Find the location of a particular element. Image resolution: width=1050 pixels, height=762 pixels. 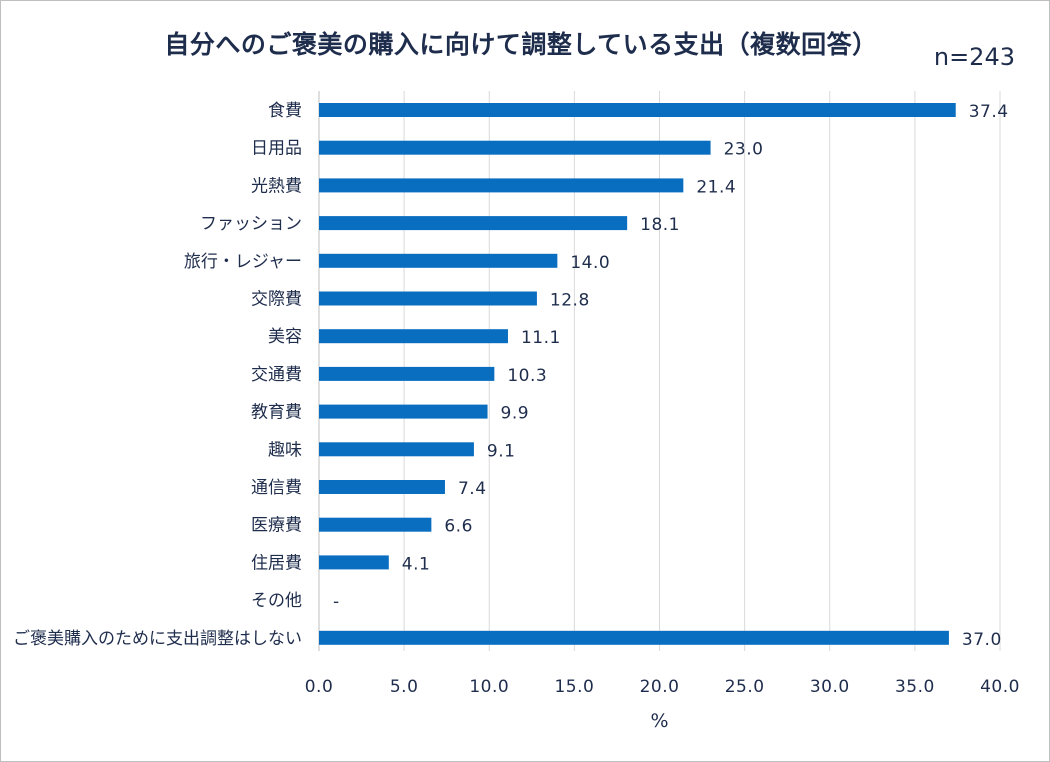

x-tick-label: 0.0 is located at coordinates (319, 687).